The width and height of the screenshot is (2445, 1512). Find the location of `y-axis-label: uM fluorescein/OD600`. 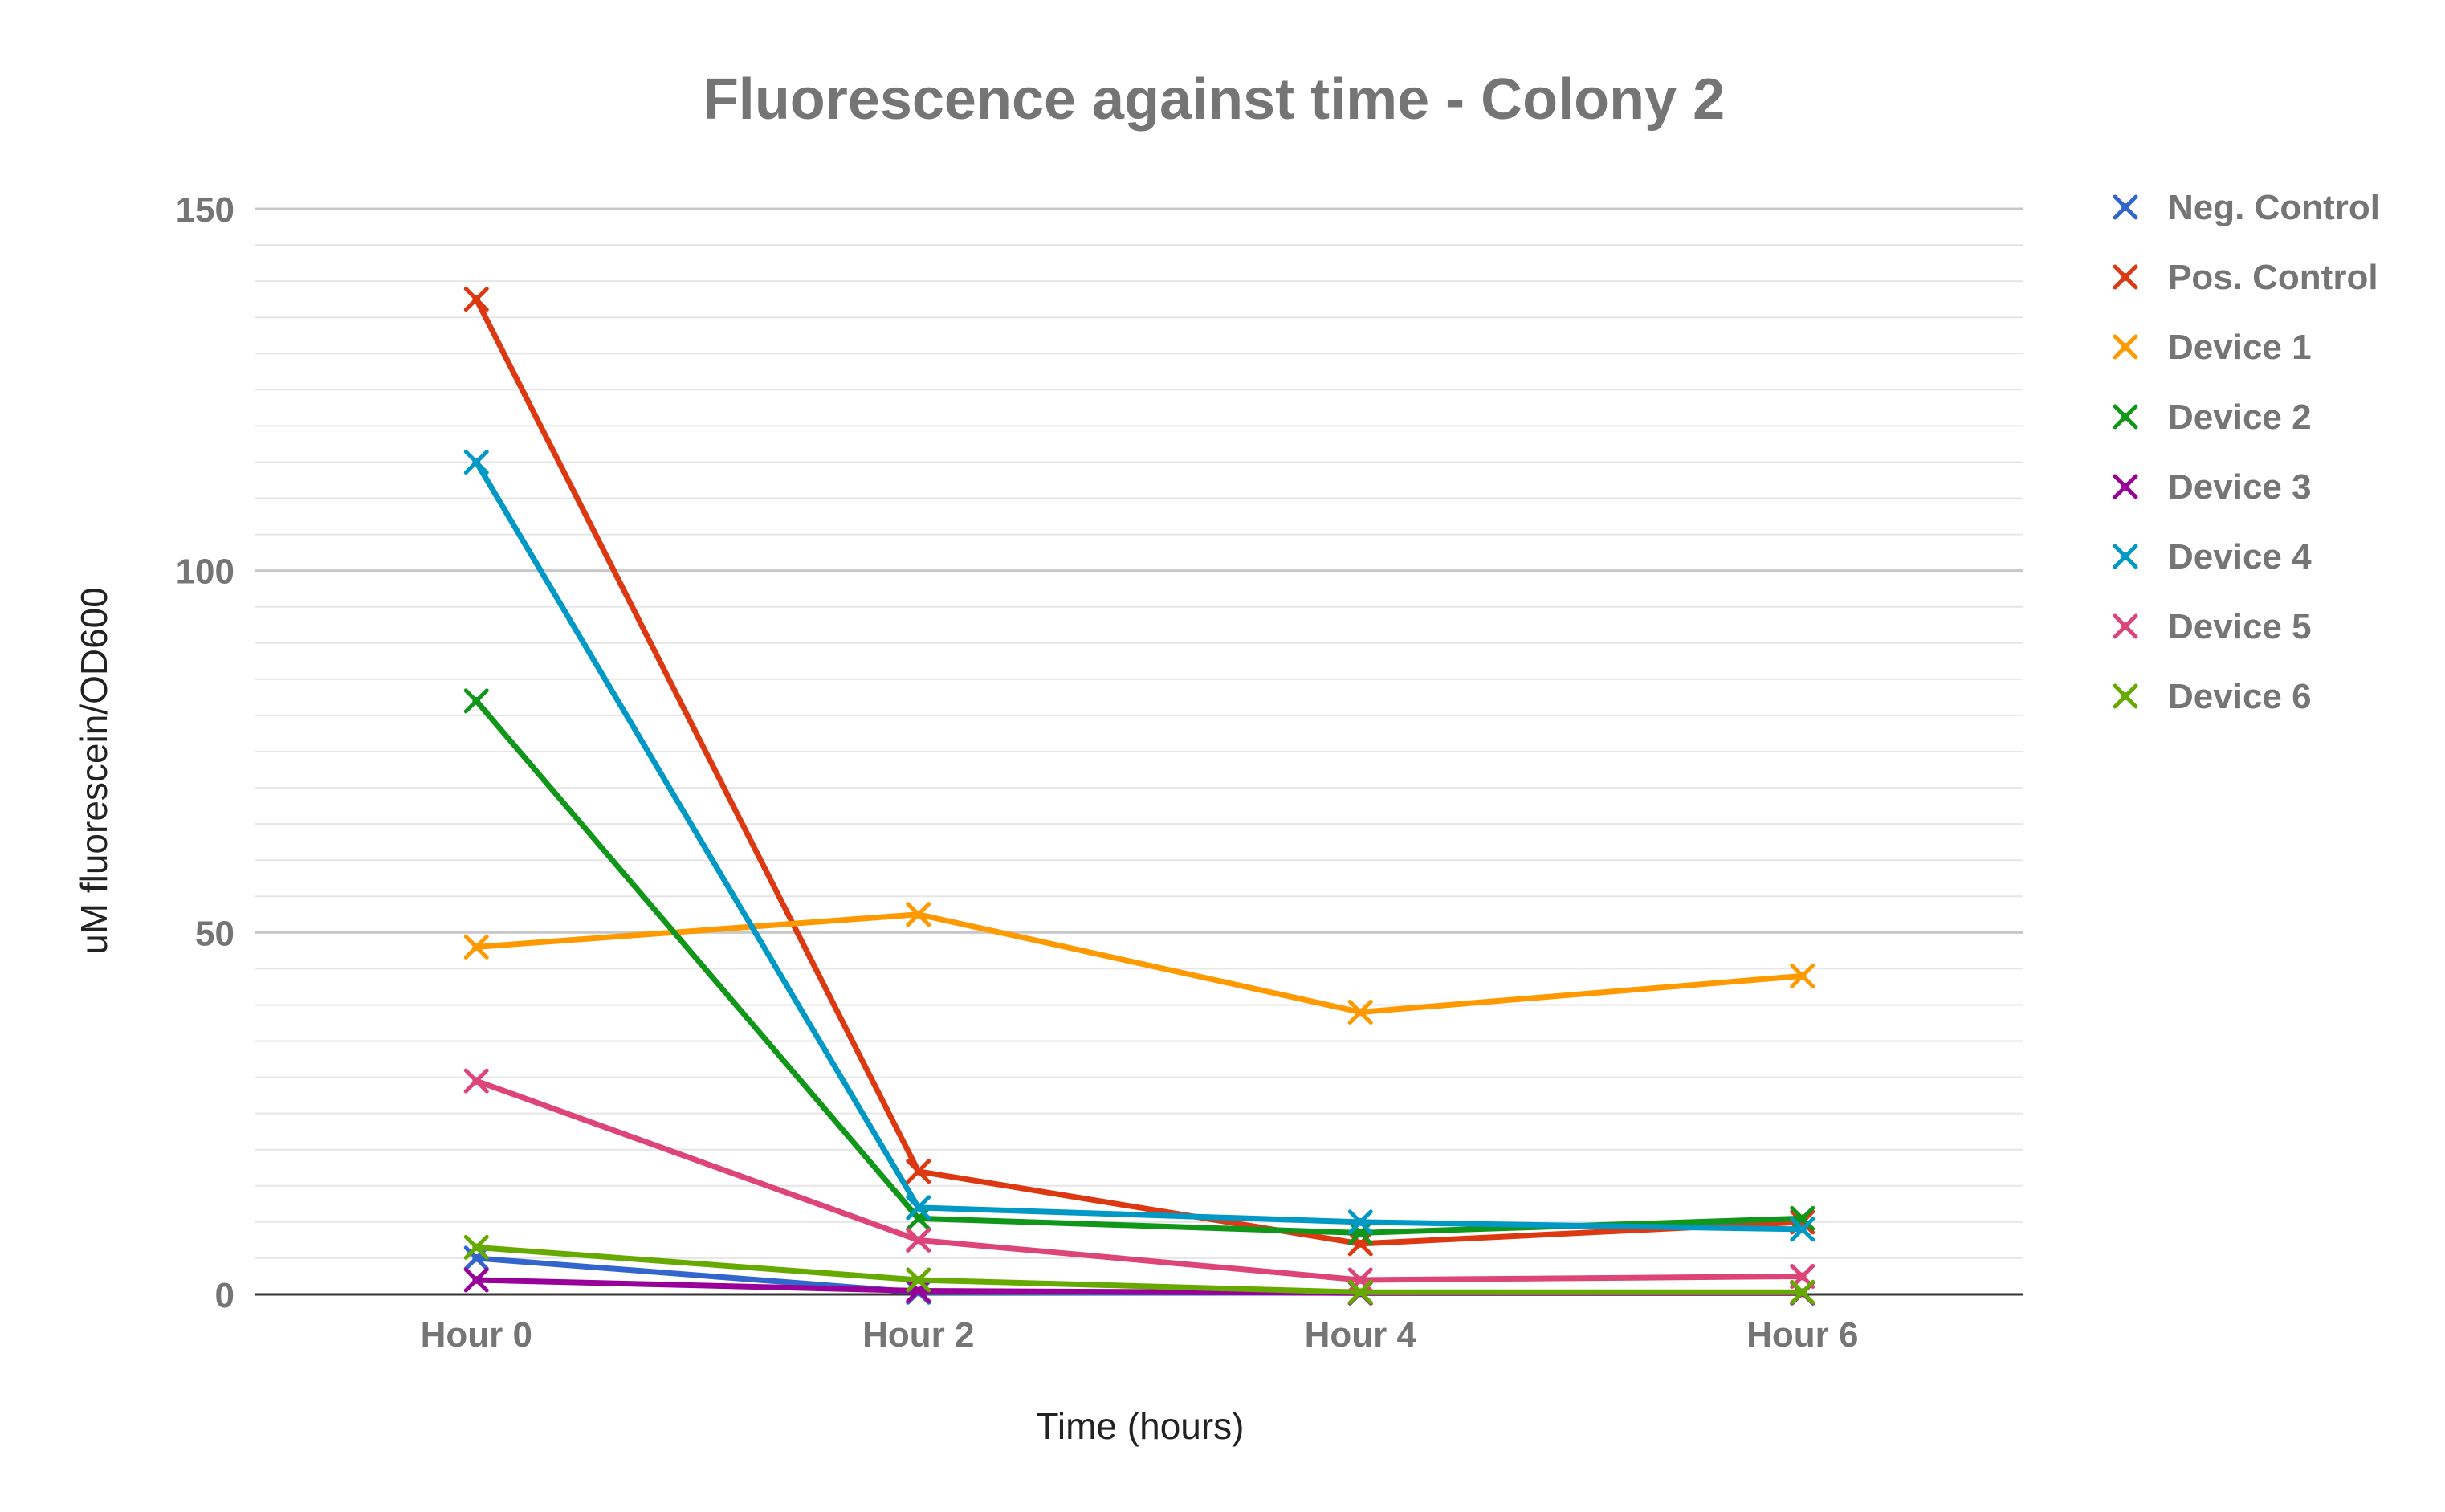

y-axis-label: uM fluorescein/OD600 is located at coordinates (94, 771).